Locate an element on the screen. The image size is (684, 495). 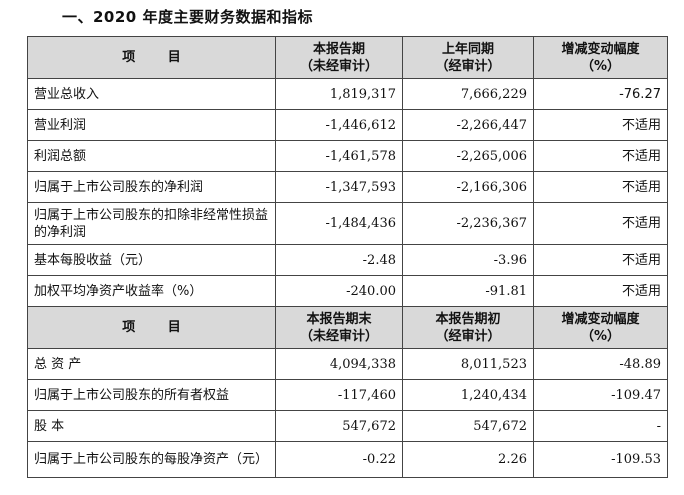
header-current-period-line2: （未经审计） is located at coordinates (338, 66).